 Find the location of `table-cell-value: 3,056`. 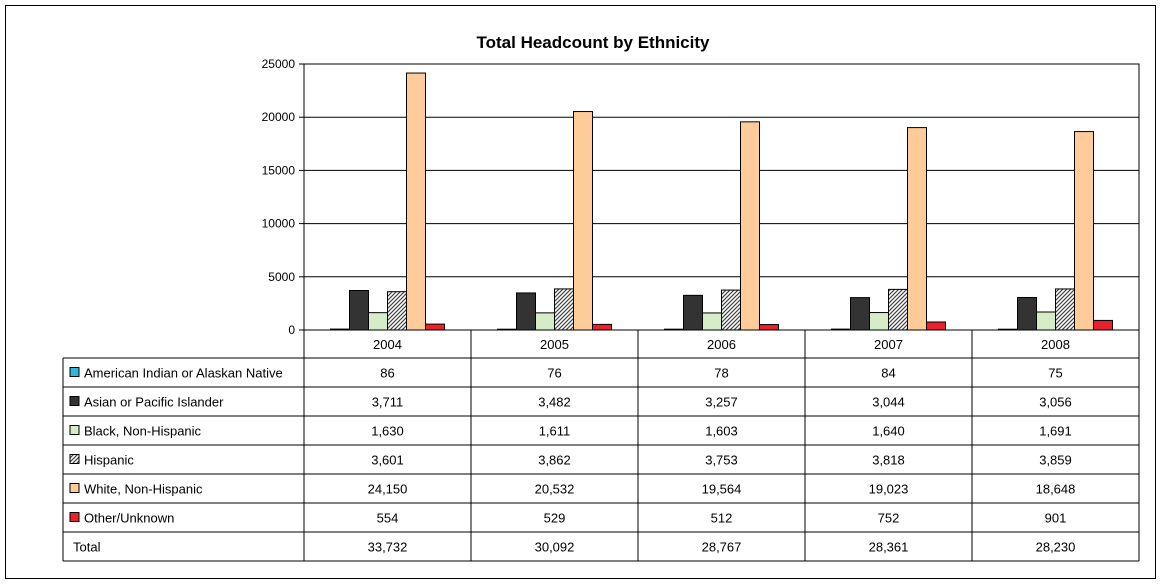

table-cell-value: 3,056 is located at coordinates (1055, 402).